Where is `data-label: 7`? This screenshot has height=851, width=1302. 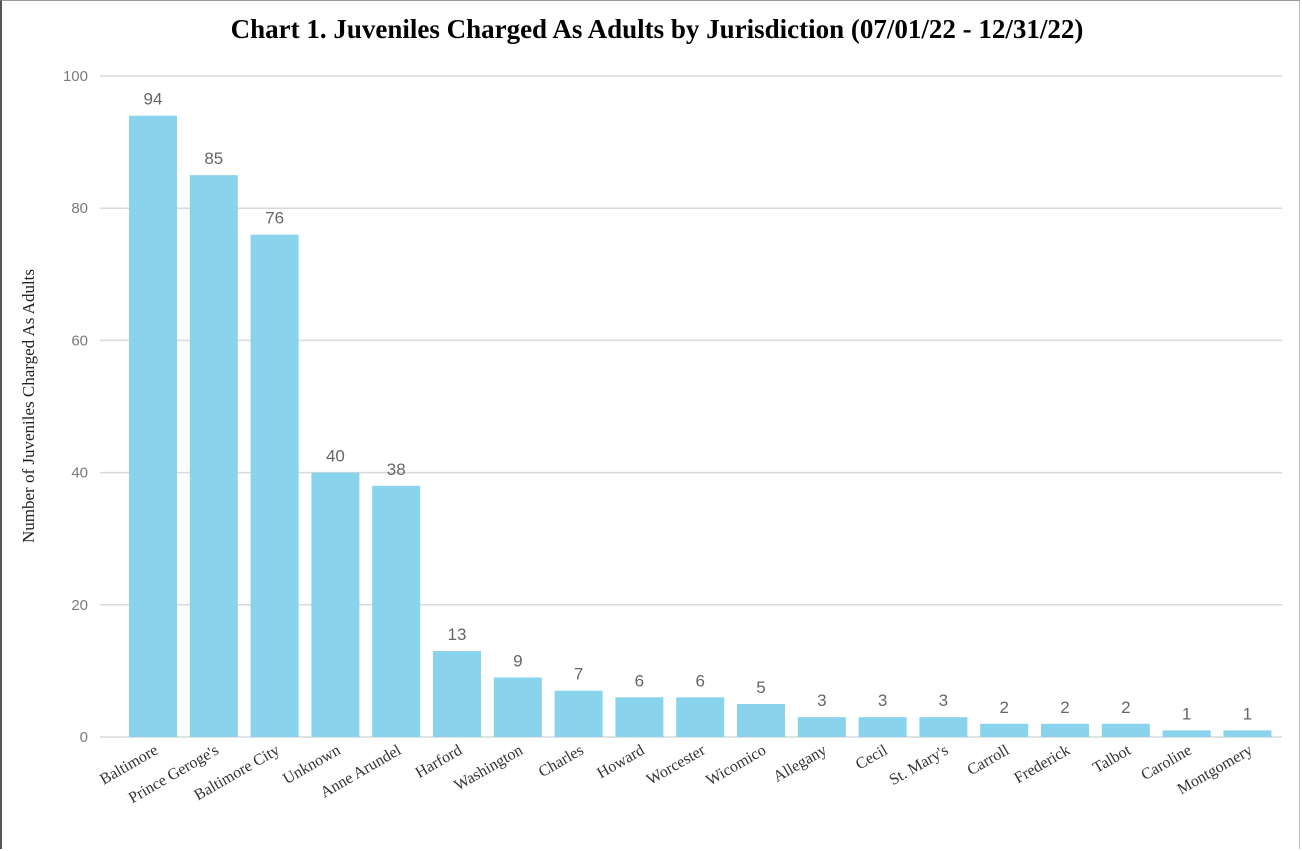
data-label: 7 is located at coordinates (578, 674).